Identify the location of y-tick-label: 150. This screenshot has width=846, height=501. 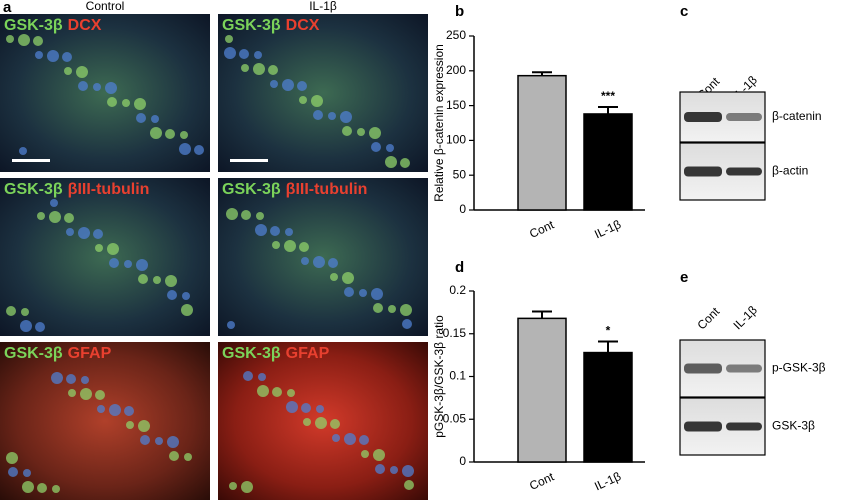
(456, 105).